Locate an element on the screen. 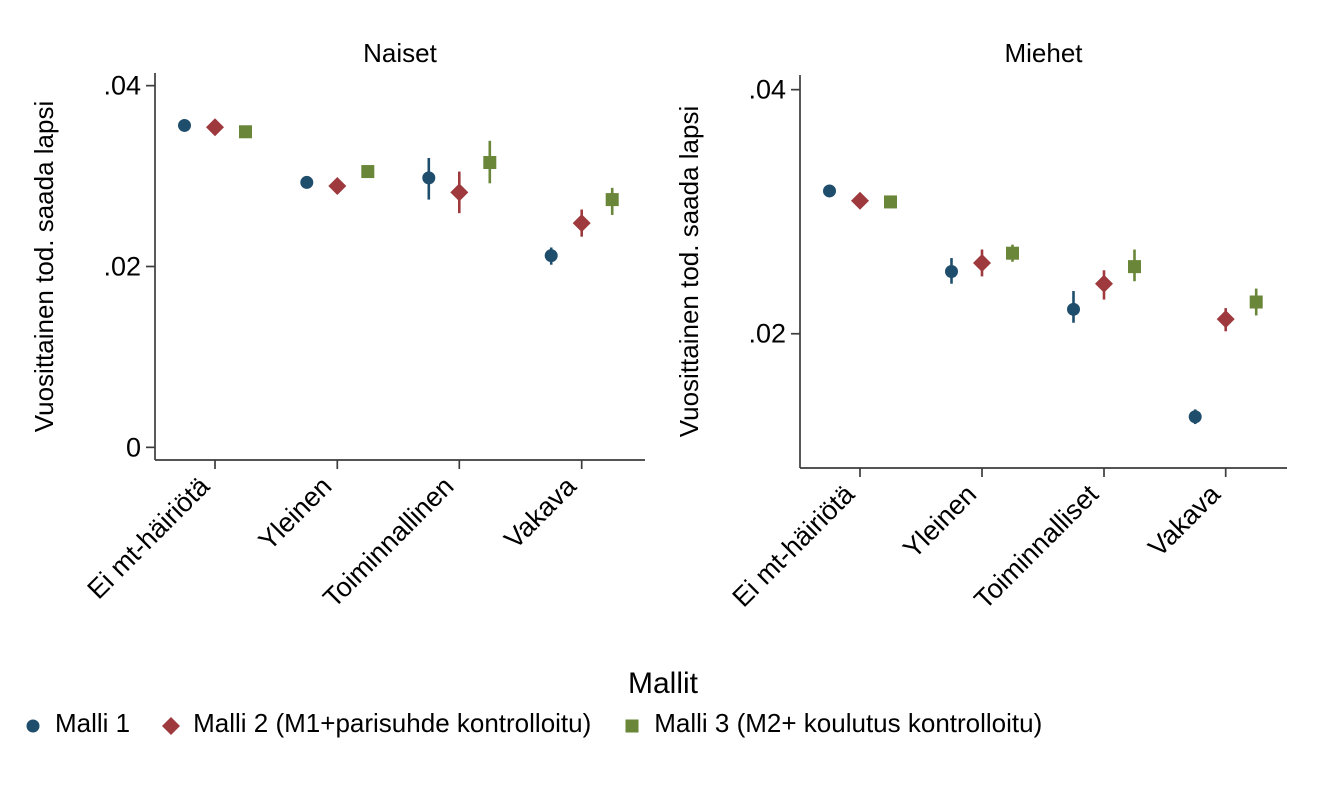 Image resolution: width=1326 pixels, height=796 pixels. square-marker-icon is located at coordinates (632, 724).